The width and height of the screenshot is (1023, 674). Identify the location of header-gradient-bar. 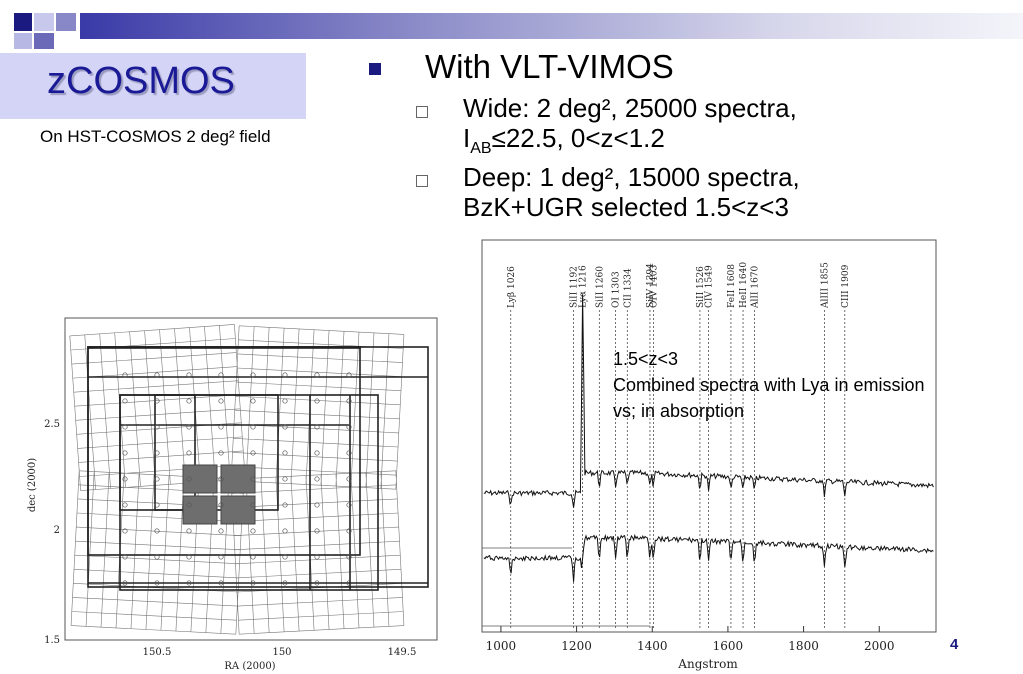
(551, 26).